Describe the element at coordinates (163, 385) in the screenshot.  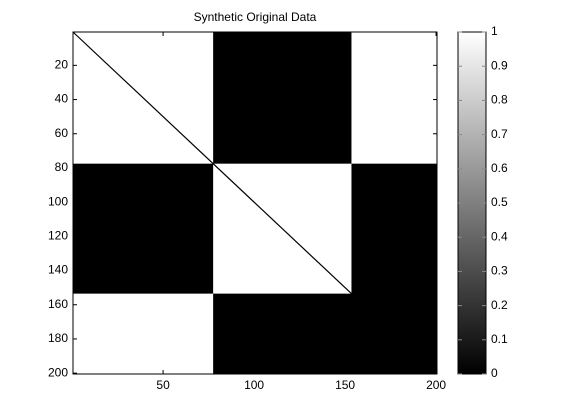
I see `x-tick-label: 50` at that location.